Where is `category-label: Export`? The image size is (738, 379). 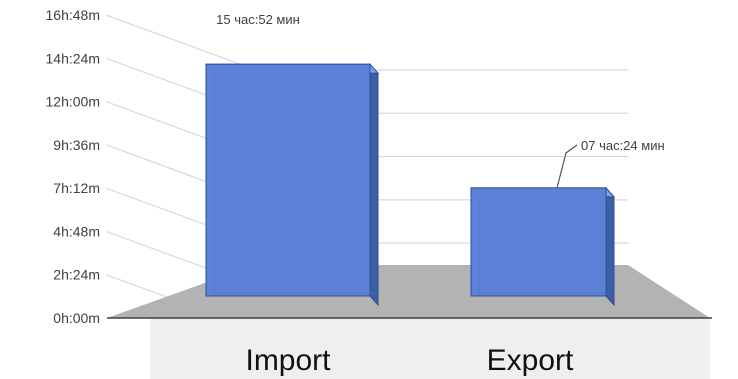 category-label: Export is located at coordinates (530, 360).